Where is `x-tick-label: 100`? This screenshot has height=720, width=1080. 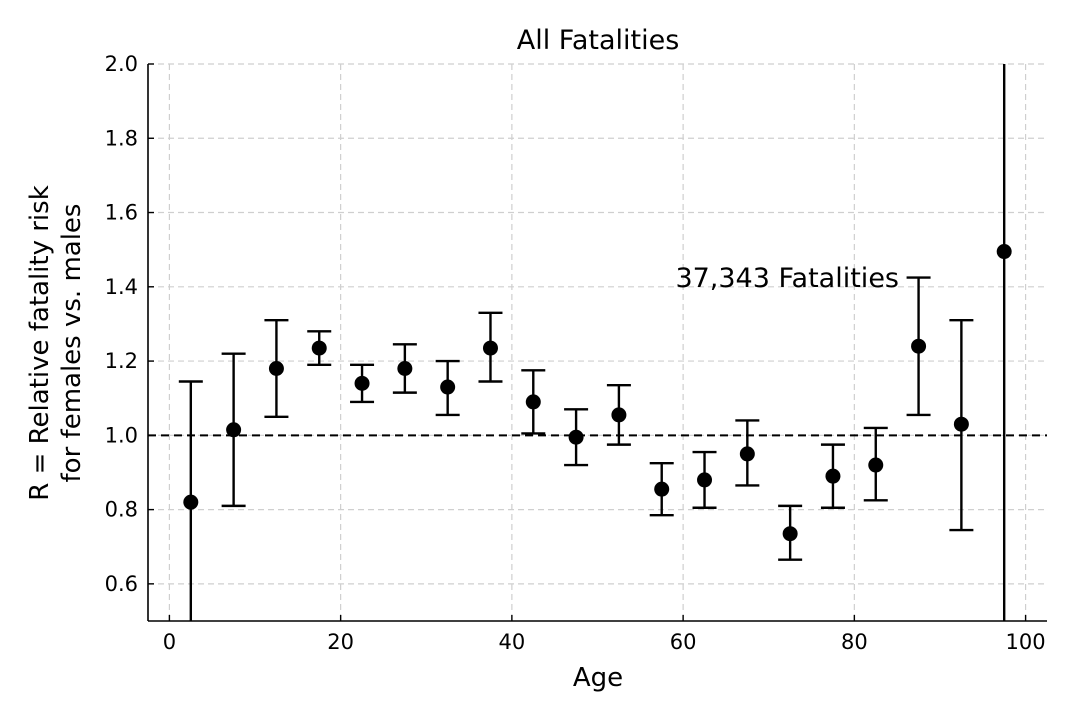
x-tick-label: 100 is located at coordinates (1026, 642).